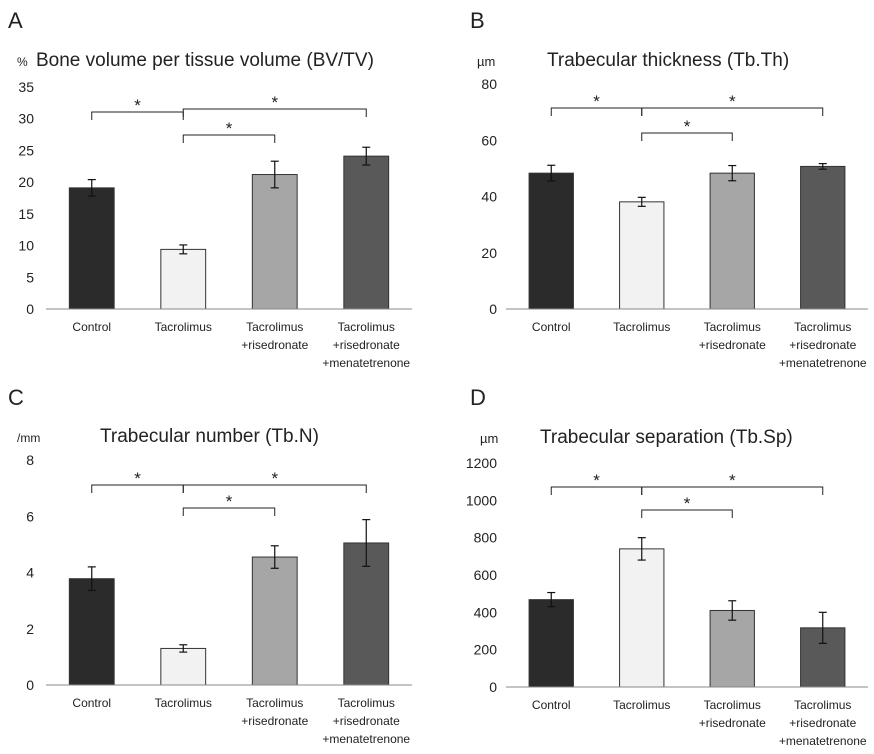  What do you see at coordinates (209, 436) in the screenshot?
I see `chart-title: Trabecular number (Tb.N)` at bounding box center [209, 436].